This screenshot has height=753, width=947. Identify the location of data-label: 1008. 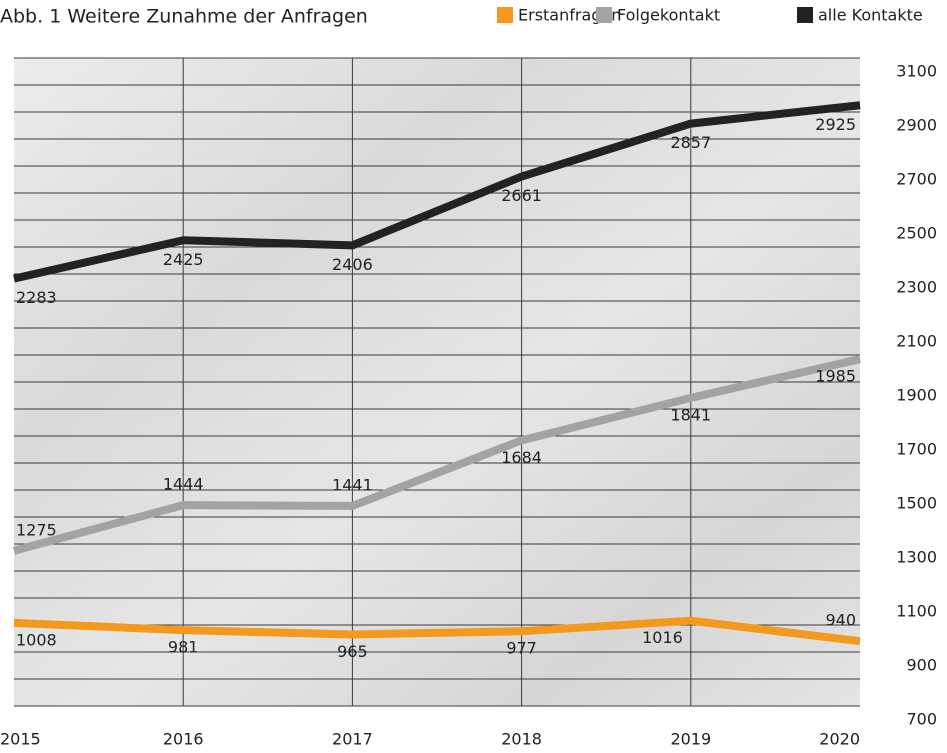
(36, 639).